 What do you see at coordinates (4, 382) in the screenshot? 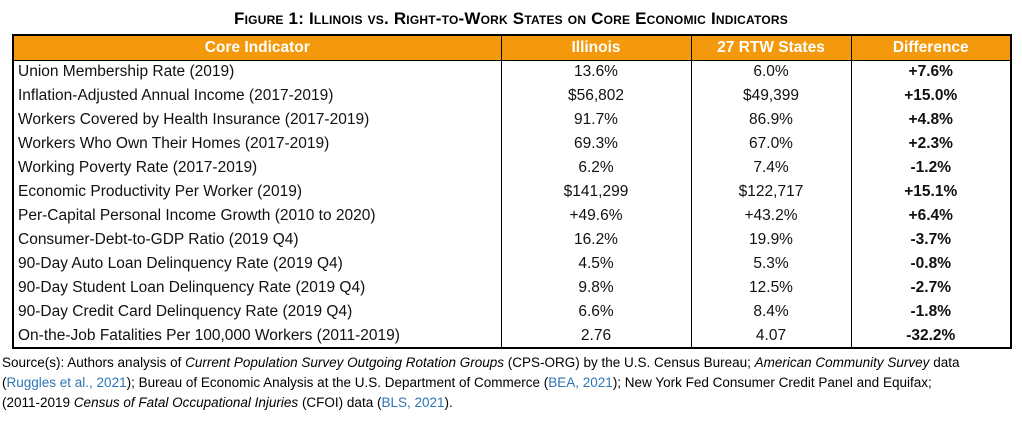
I see `source-text: (` at bounding box center [4, 382].